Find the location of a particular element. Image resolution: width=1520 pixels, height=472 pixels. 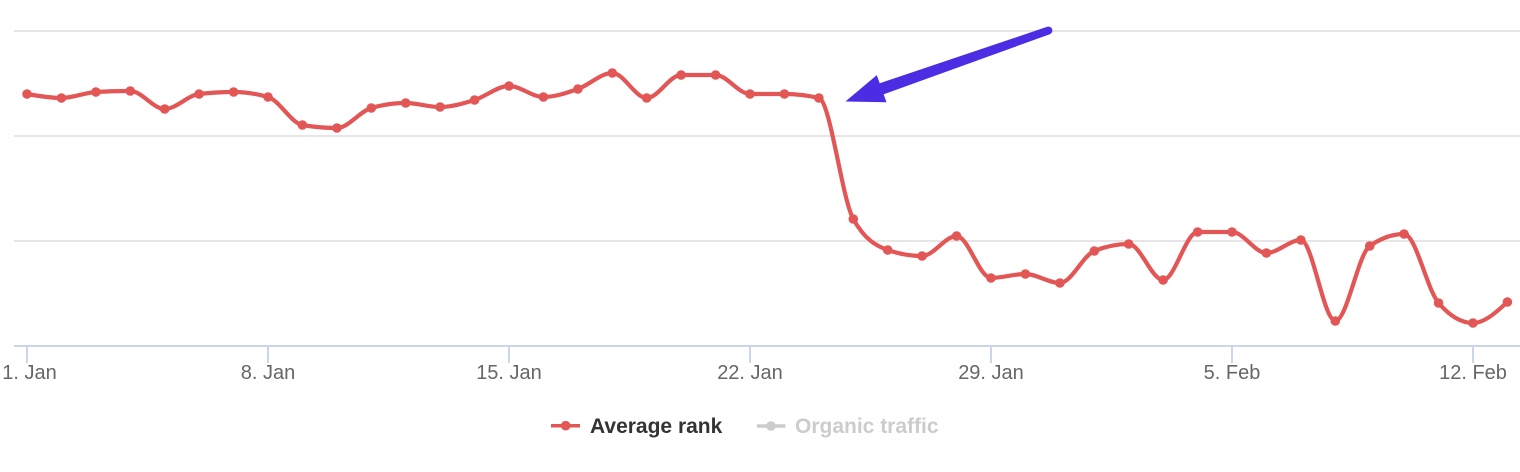

svg-text: 12. Feb is located at coordinates (1473, 373).